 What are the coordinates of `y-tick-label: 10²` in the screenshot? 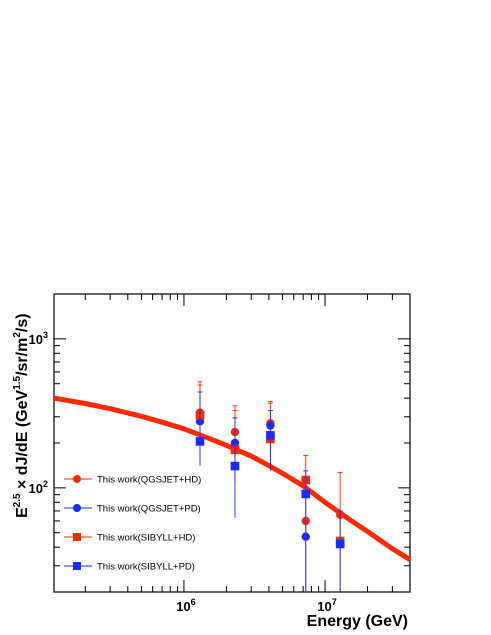 It's located at (38, 487).